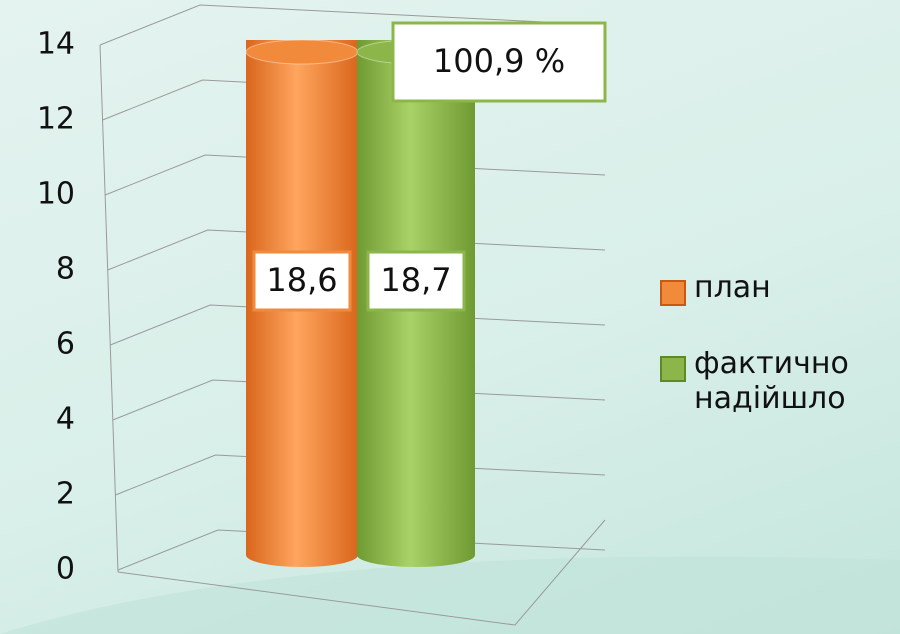 This screenshot has height=634, width=900. What do you see at coordinates (65, 419) in the screenshot?
I see `y-tick-label: 4` at bounding box center [65, 419].